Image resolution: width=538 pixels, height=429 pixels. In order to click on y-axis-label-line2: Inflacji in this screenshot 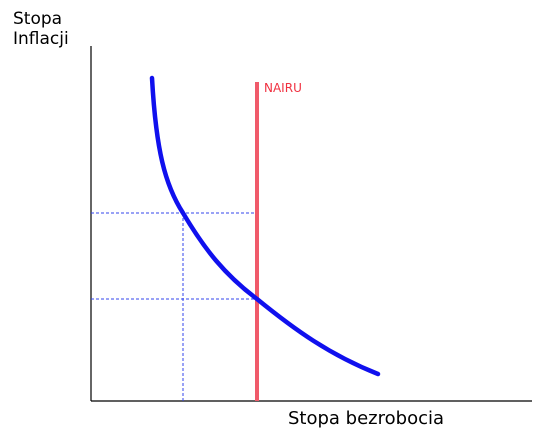, I will do `click(41, 39)`.